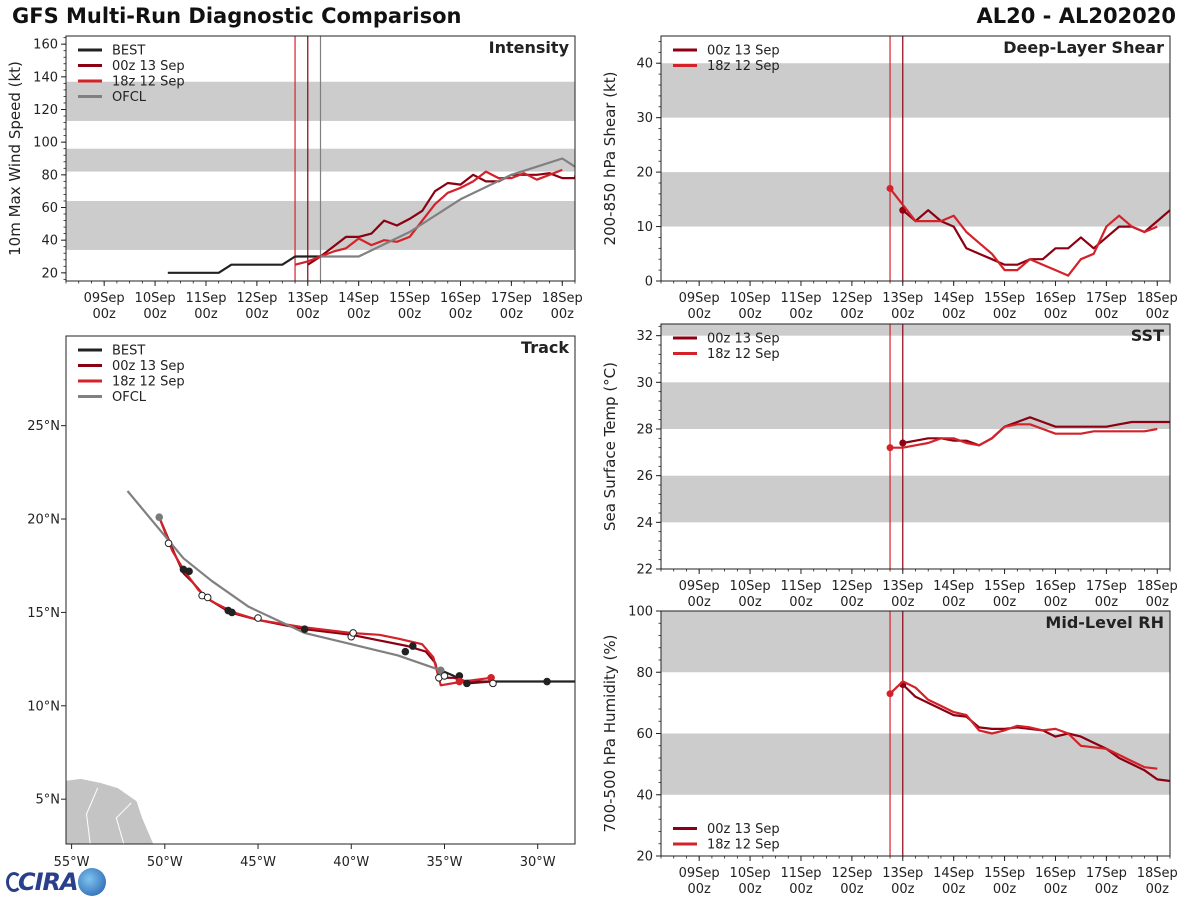 Image resolution: width=1200 pixels, height=900 pixels. Describe the element at coordinates (644, 523) in the screenshot. I see `sst-ytick-label: 24` at that location.